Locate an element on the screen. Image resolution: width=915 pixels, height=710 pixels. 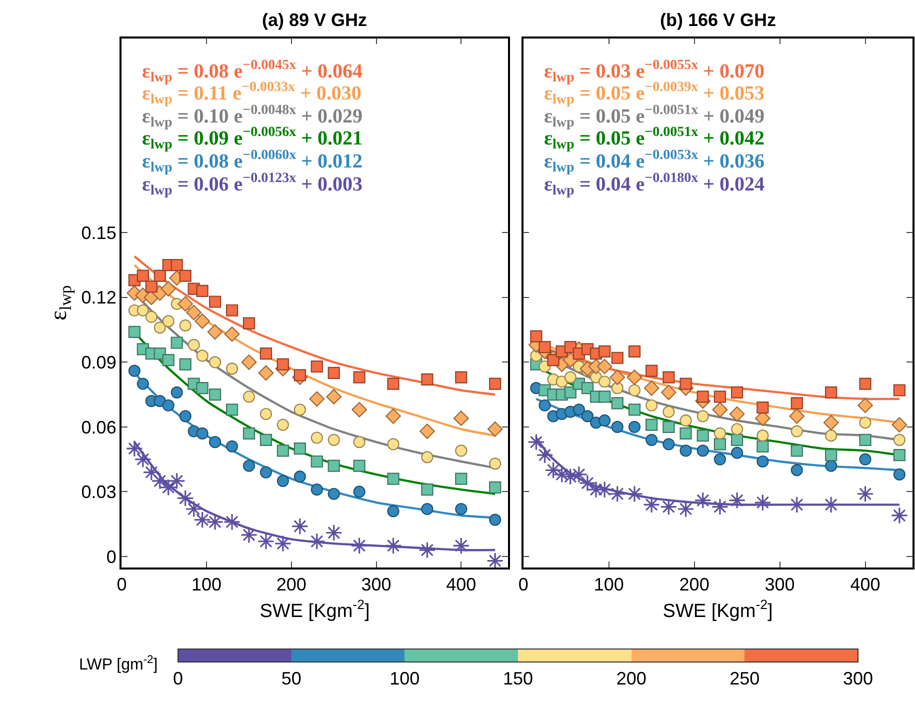
x-tick-label: 100 is located at coordinates (207, 584).